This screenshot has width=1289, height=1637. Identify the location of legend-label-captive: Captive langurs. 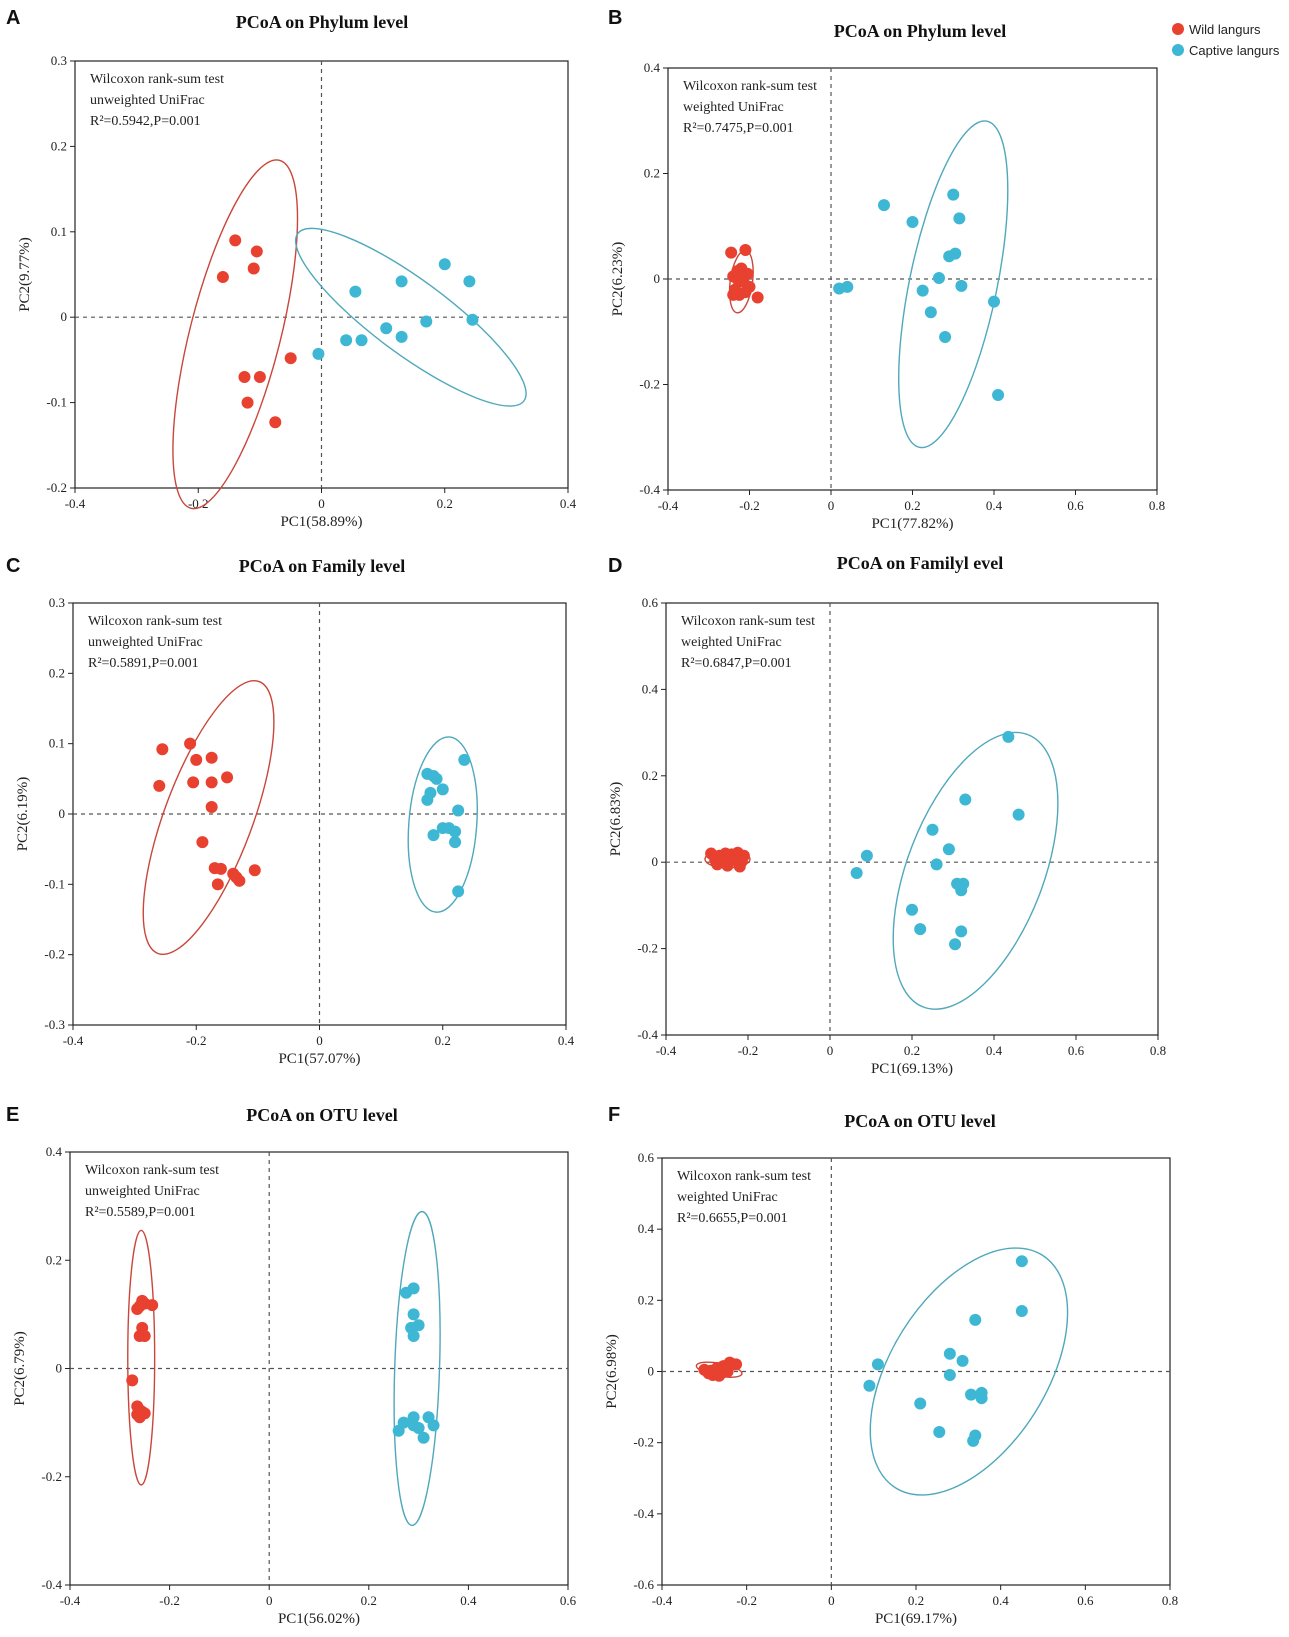
(1234, 50).